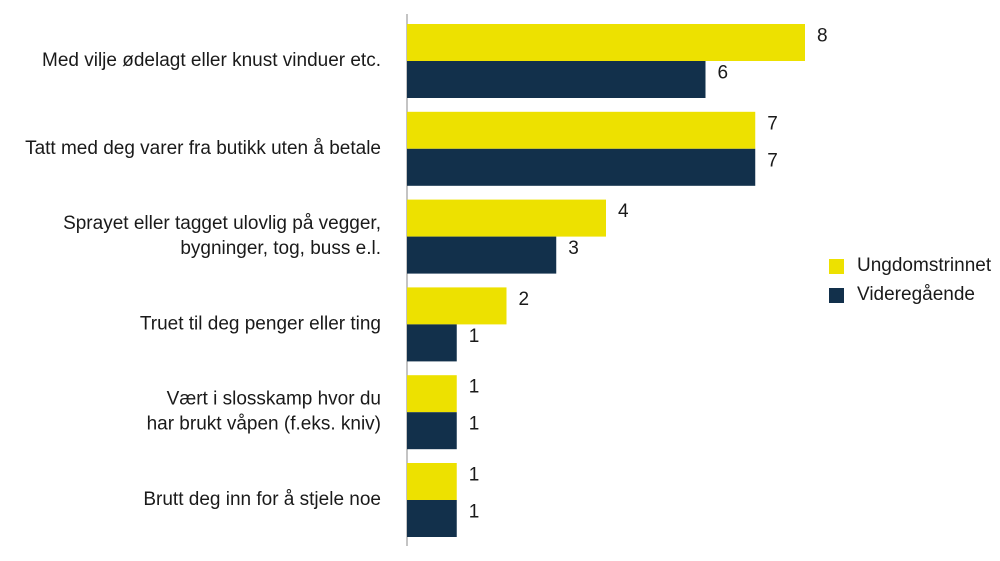  What do you see at coordinates (924, 265) in the screenshot?
I see `legend-label-0: Ungdomstrinnet` at bounding box center [924, 265].